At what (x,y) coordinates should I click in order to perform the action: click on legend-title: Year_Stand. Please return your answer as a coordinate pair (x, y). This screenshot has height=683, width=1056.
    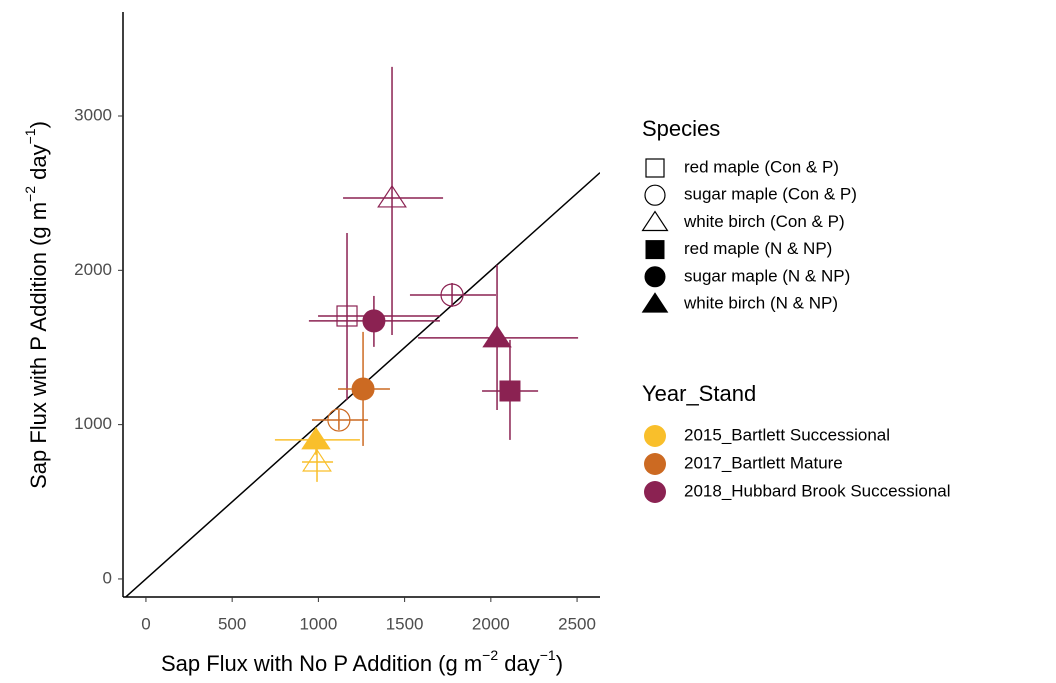
    Looking at the image, I should click on (699, 393).